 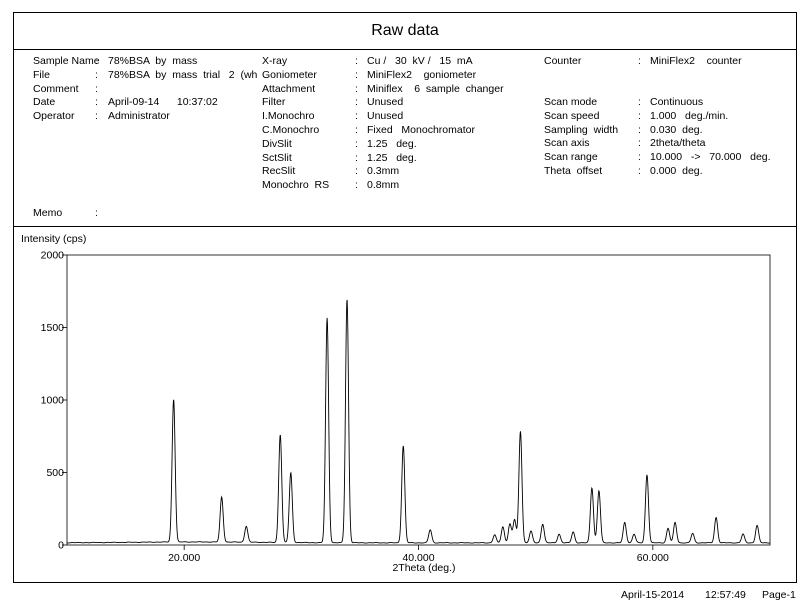 I want to click on sample-info-value: 78%BSA by mass trial 2 (wh, so click(x=183, y=74).